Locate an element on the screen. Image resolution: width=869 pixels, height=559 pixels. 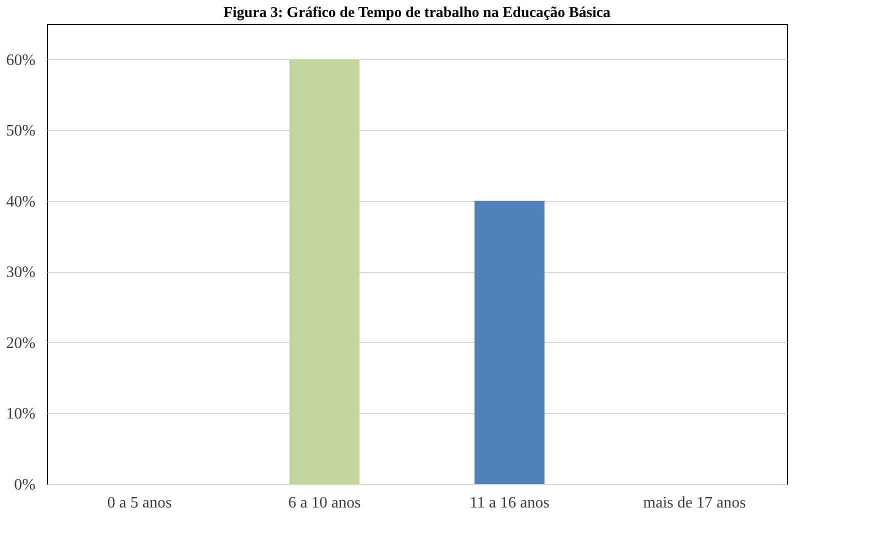
y-tick-label: 60% is located at coordinates (21, 60).